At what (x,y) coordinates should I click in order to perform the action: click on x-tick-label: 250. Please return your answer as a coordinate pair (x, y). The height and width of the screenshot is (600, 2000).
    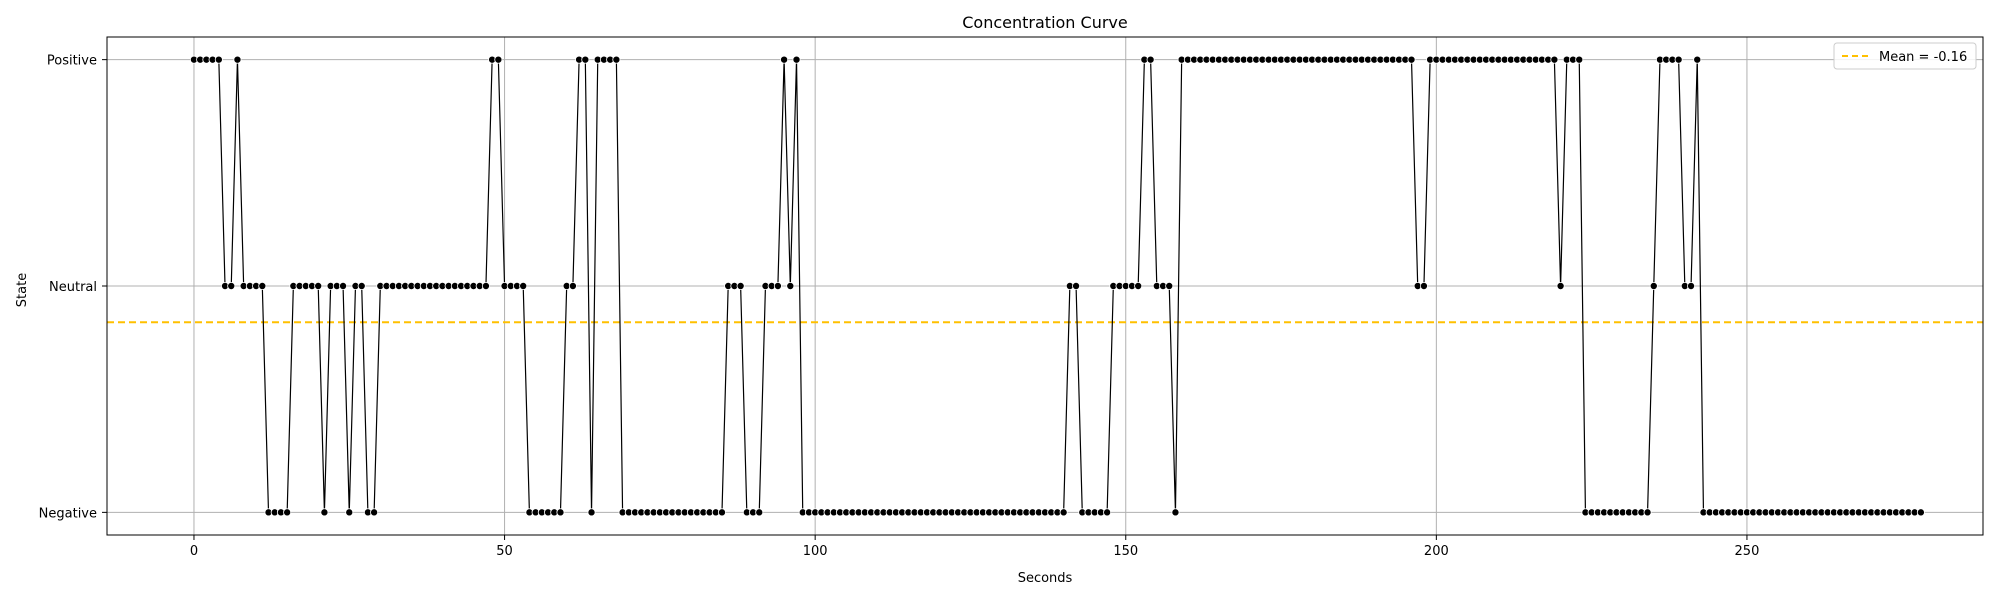
    Looking at the image, I should click on (1747, 551).